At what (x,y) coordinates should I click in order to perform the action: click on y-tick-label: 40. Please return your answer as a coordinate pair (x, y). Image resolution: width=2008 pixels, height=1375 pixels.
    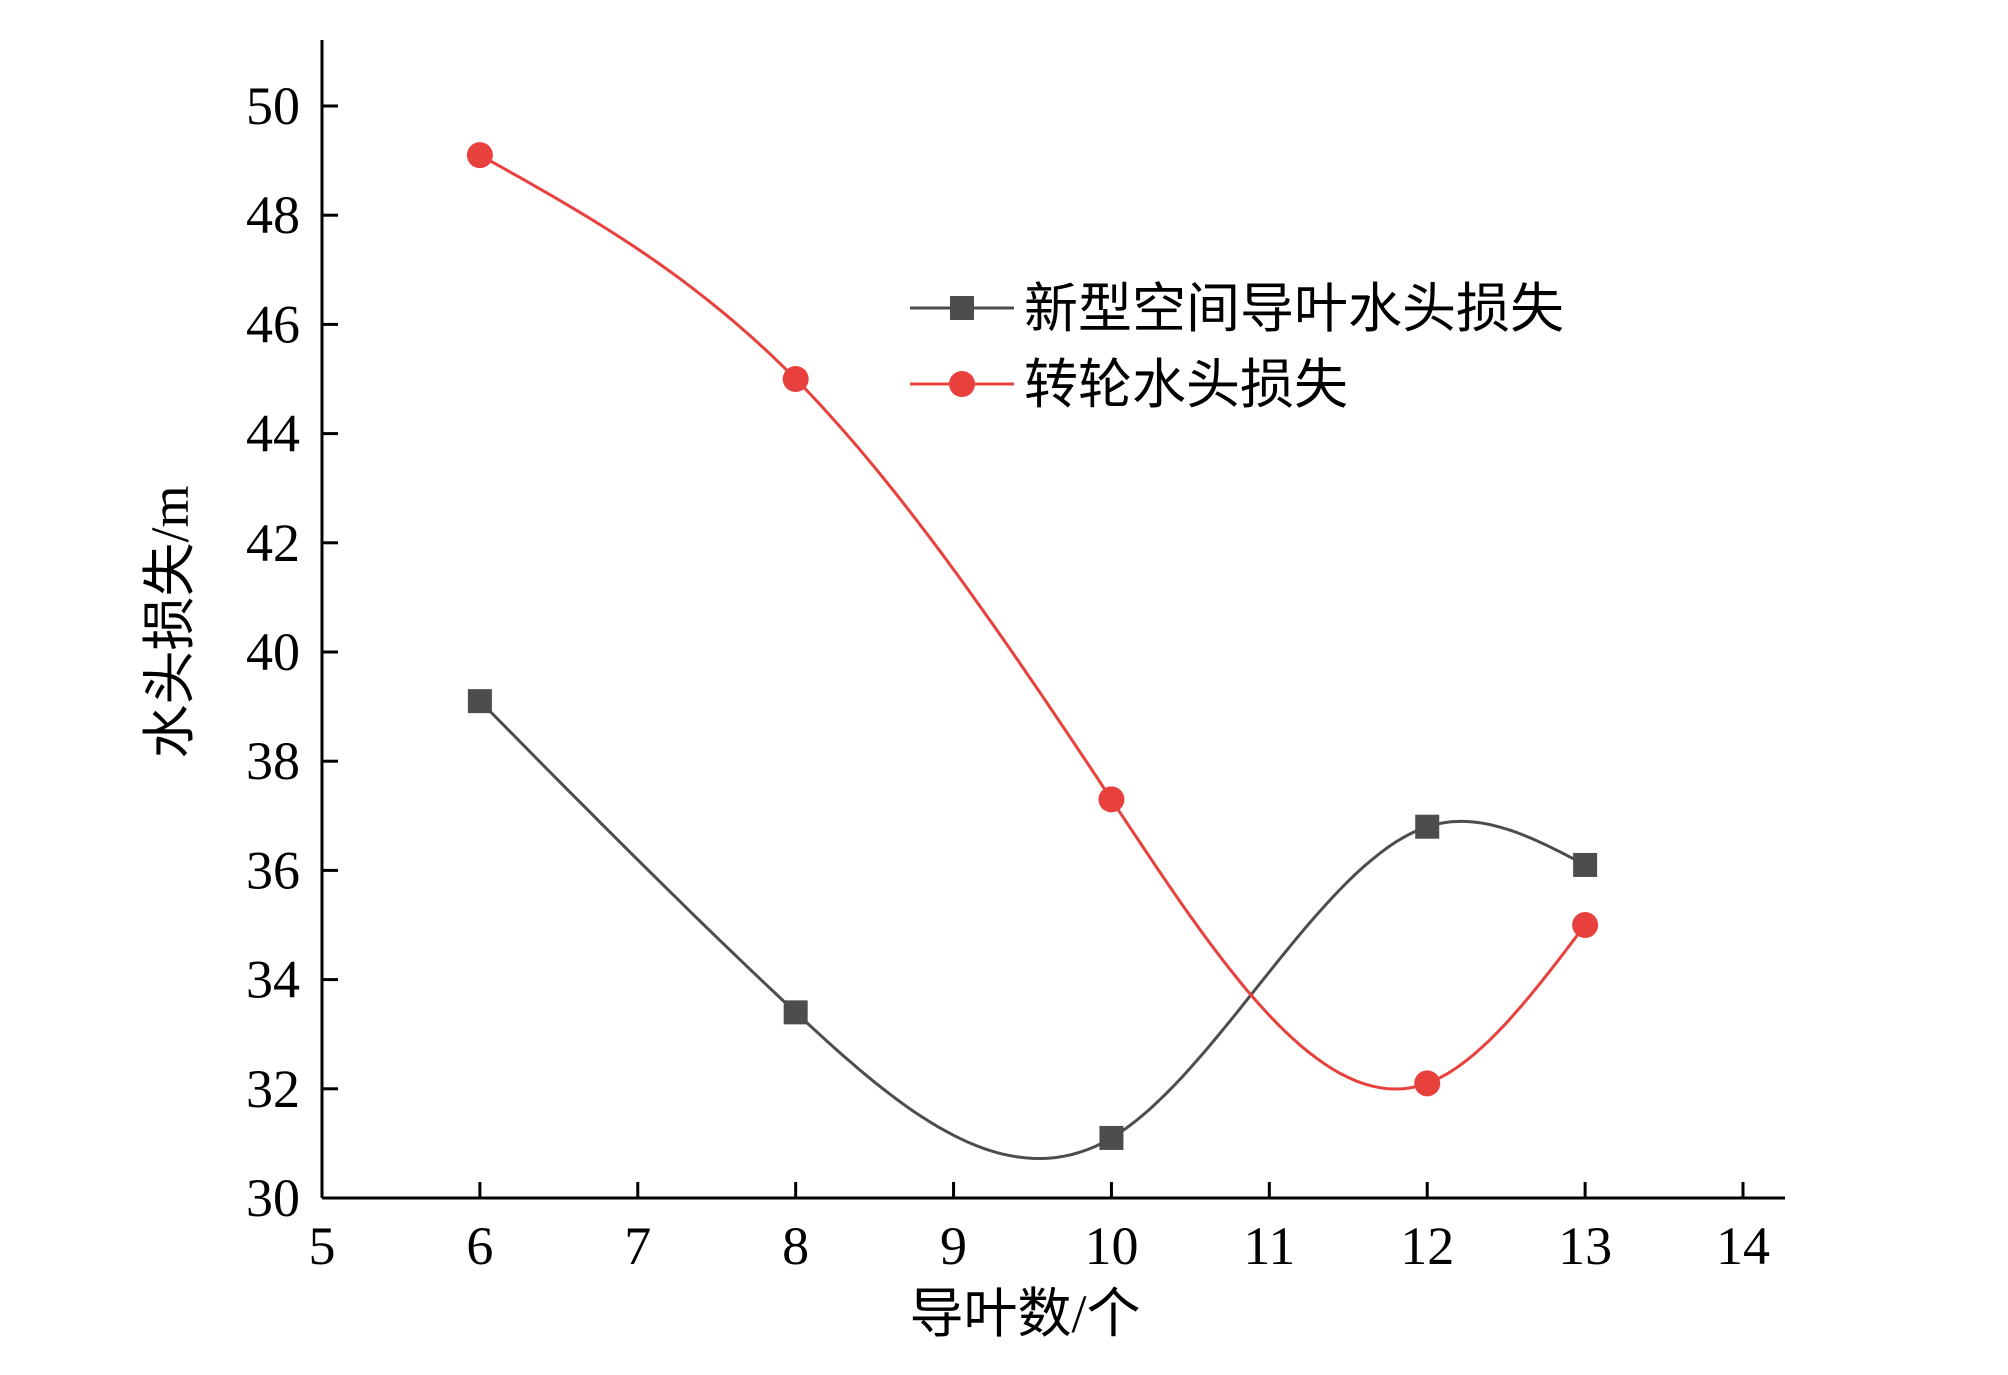
    Looking at the image, I should click on (273, 652).